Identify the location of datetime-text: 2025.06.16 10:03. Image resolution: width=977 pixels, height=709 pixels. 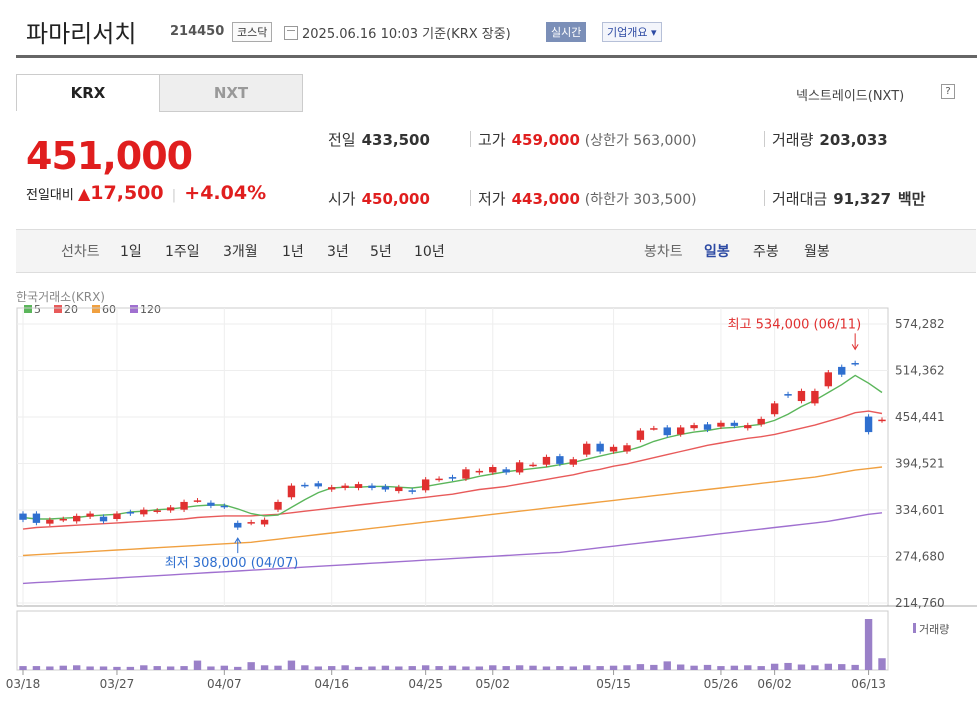
(360, 34).